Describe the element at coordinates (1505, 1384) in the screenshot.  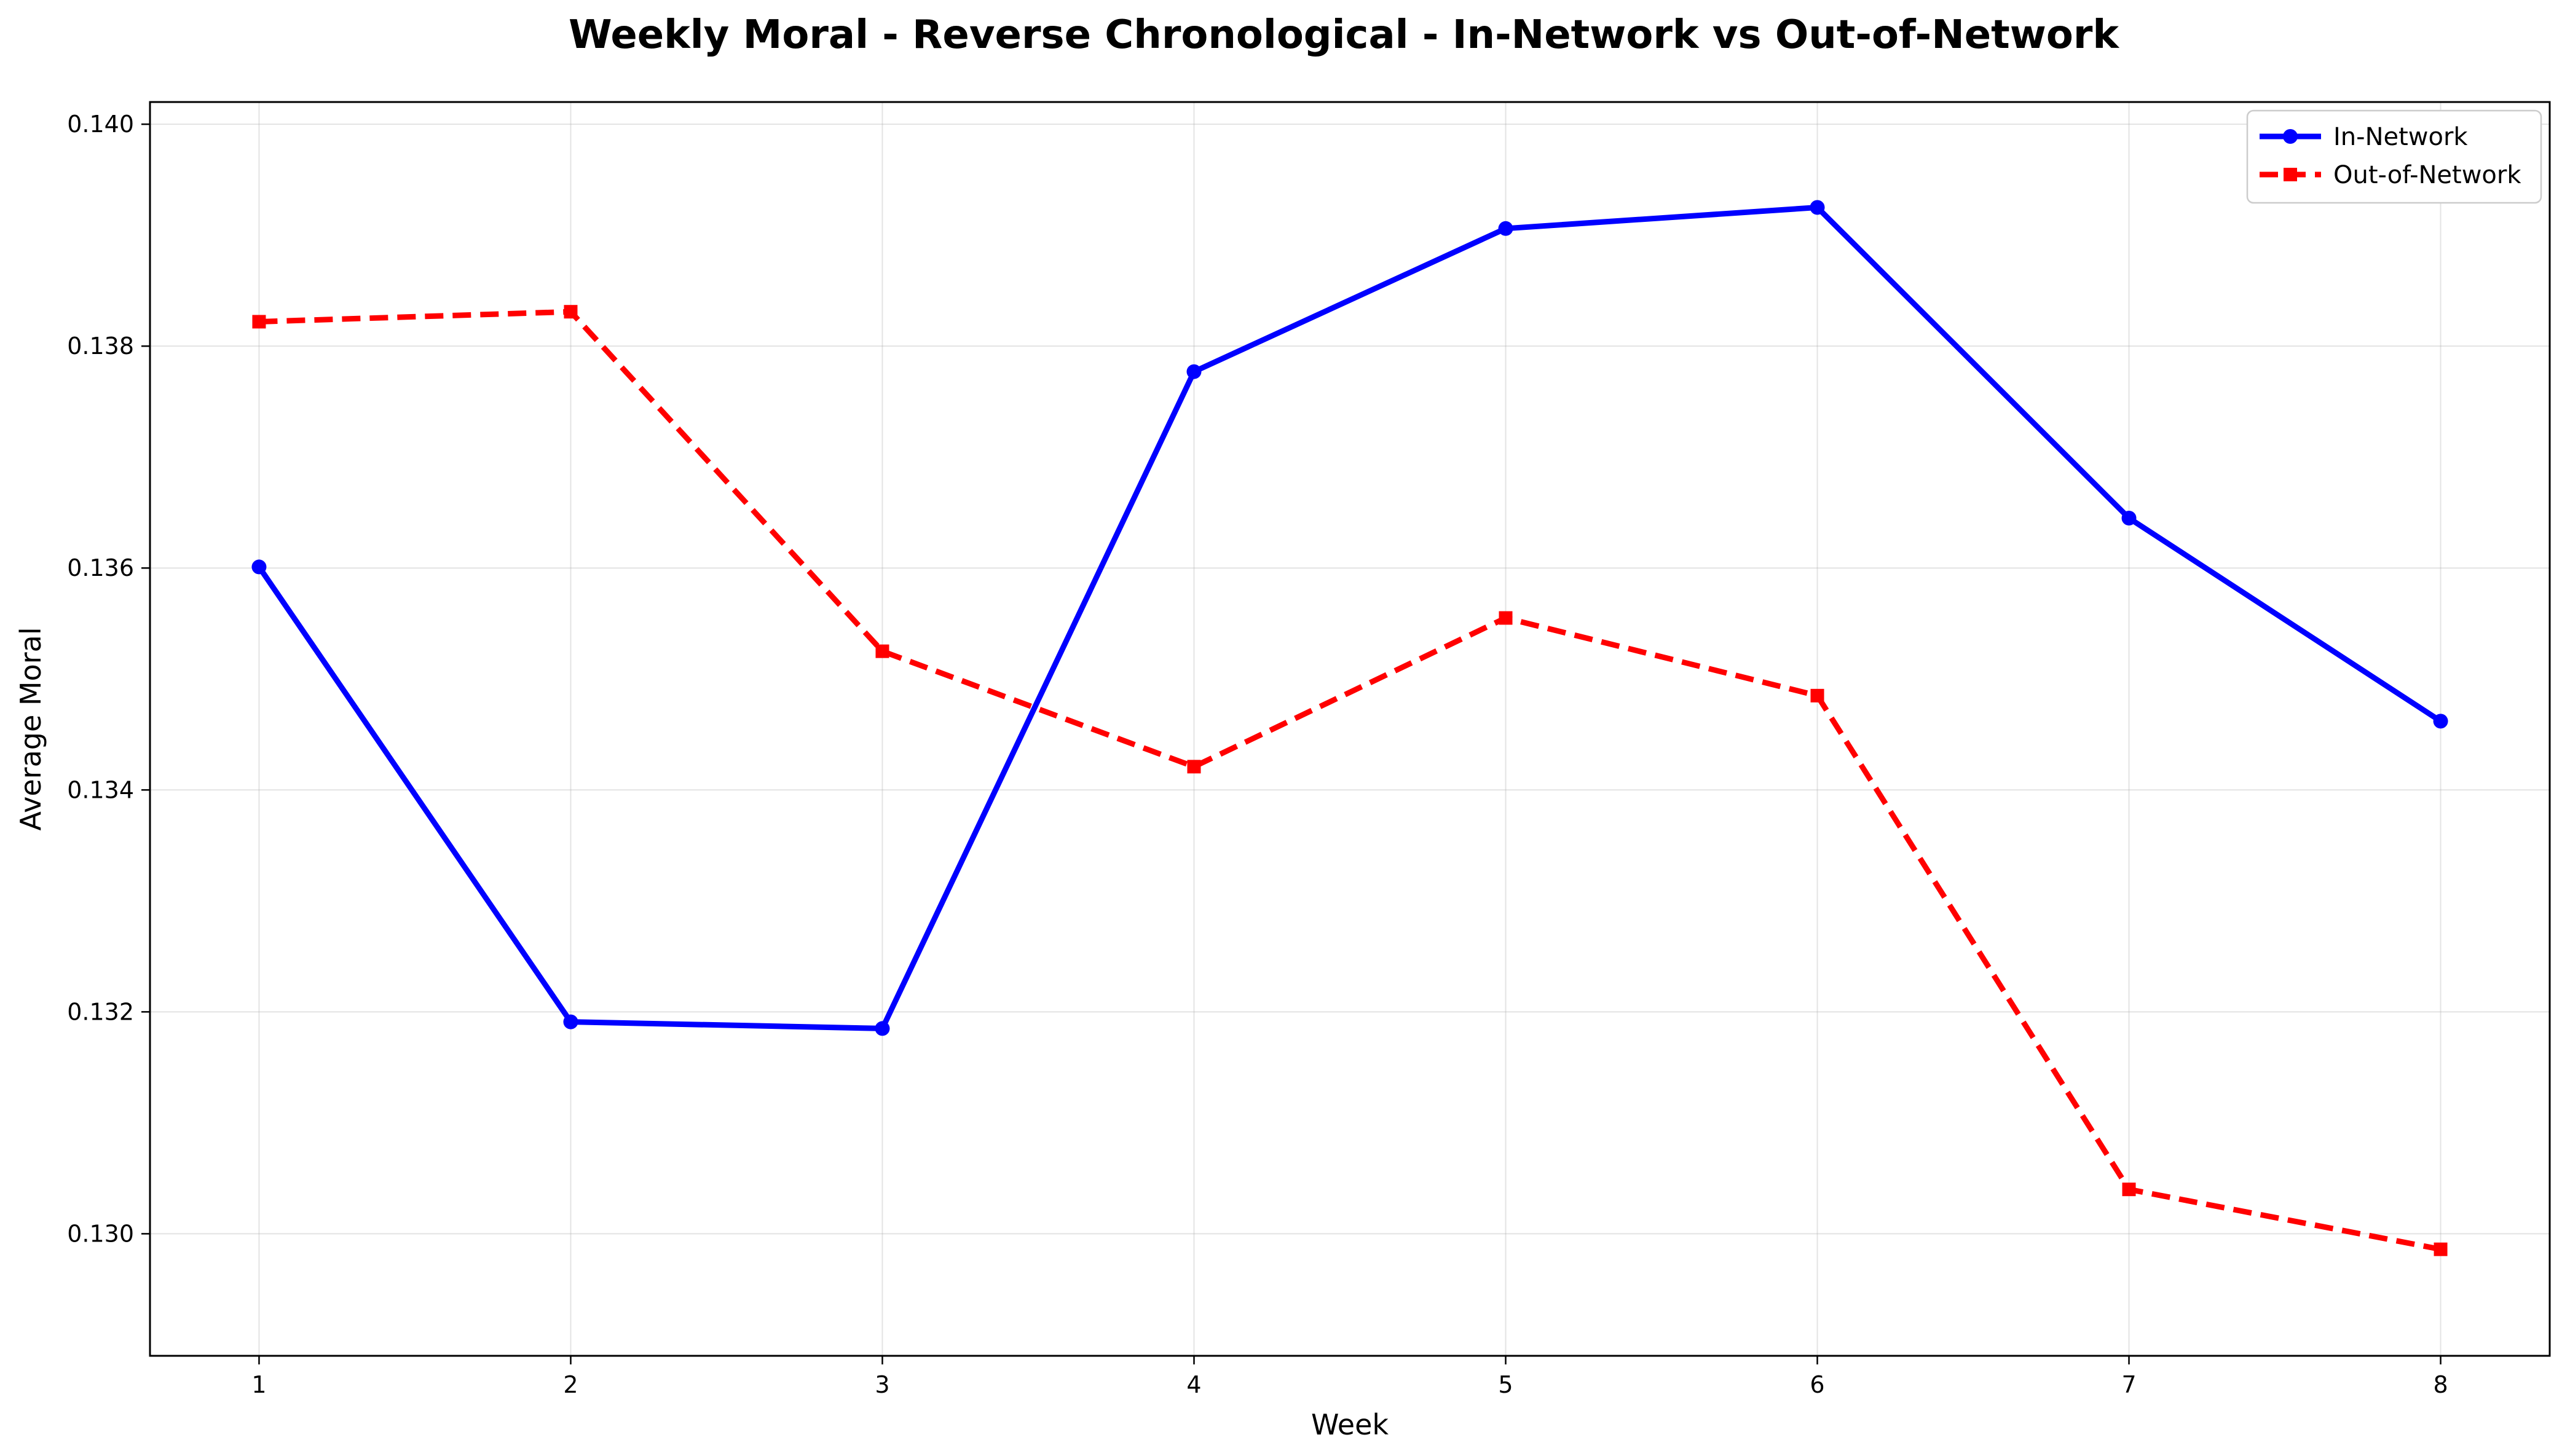
I see `x-tick-label: 5` at that location.